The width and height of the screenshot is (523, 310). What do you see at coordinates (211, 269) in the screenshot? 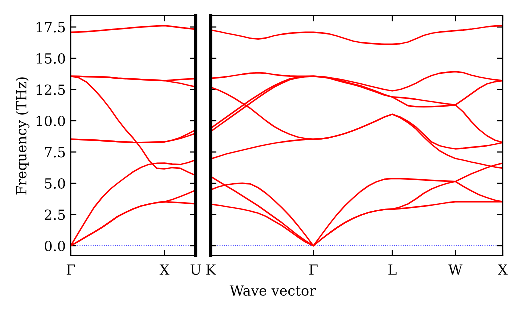
I see `x-tick-label: K` at bounding box center [211, 269].